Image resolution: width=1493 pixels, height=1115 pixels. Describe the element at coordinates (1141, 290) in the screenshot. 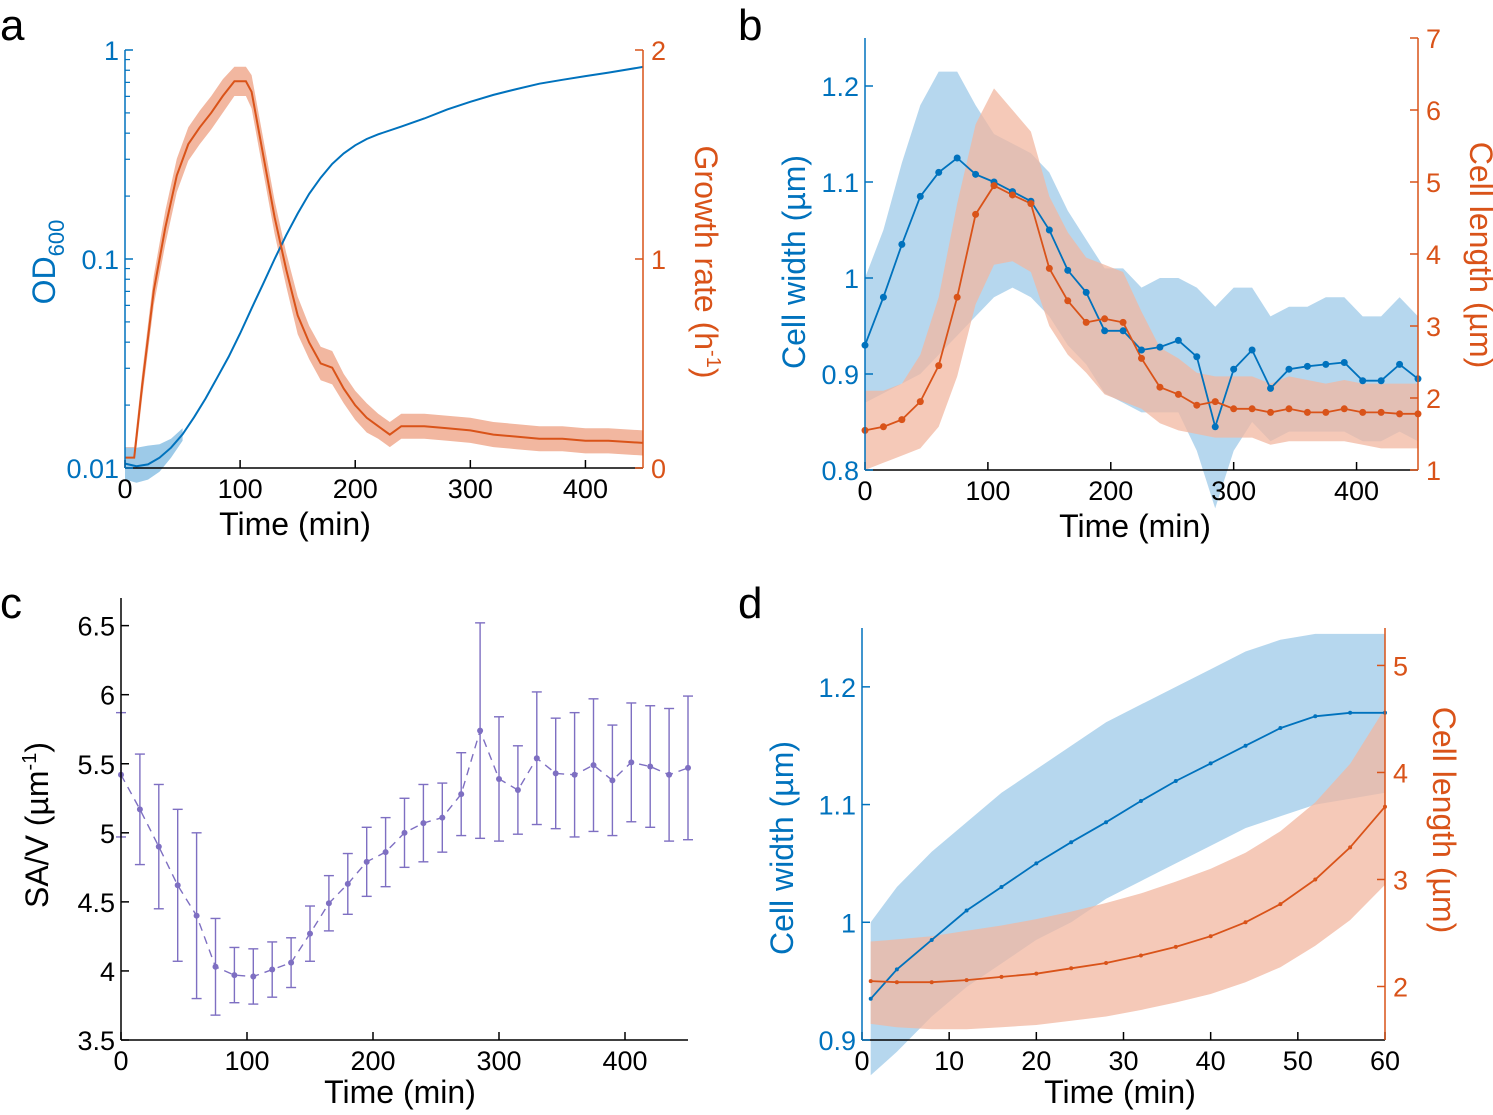

I see `panel-b-bands` at that location.